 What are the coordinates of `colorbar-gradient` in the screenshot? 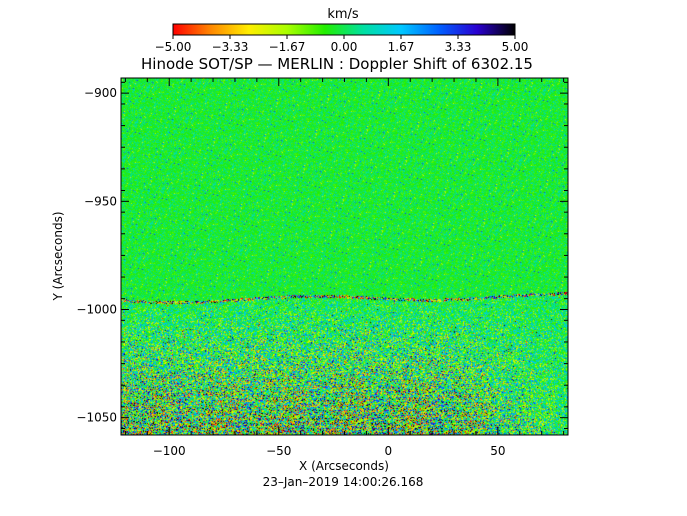 It's located at (344, 29).